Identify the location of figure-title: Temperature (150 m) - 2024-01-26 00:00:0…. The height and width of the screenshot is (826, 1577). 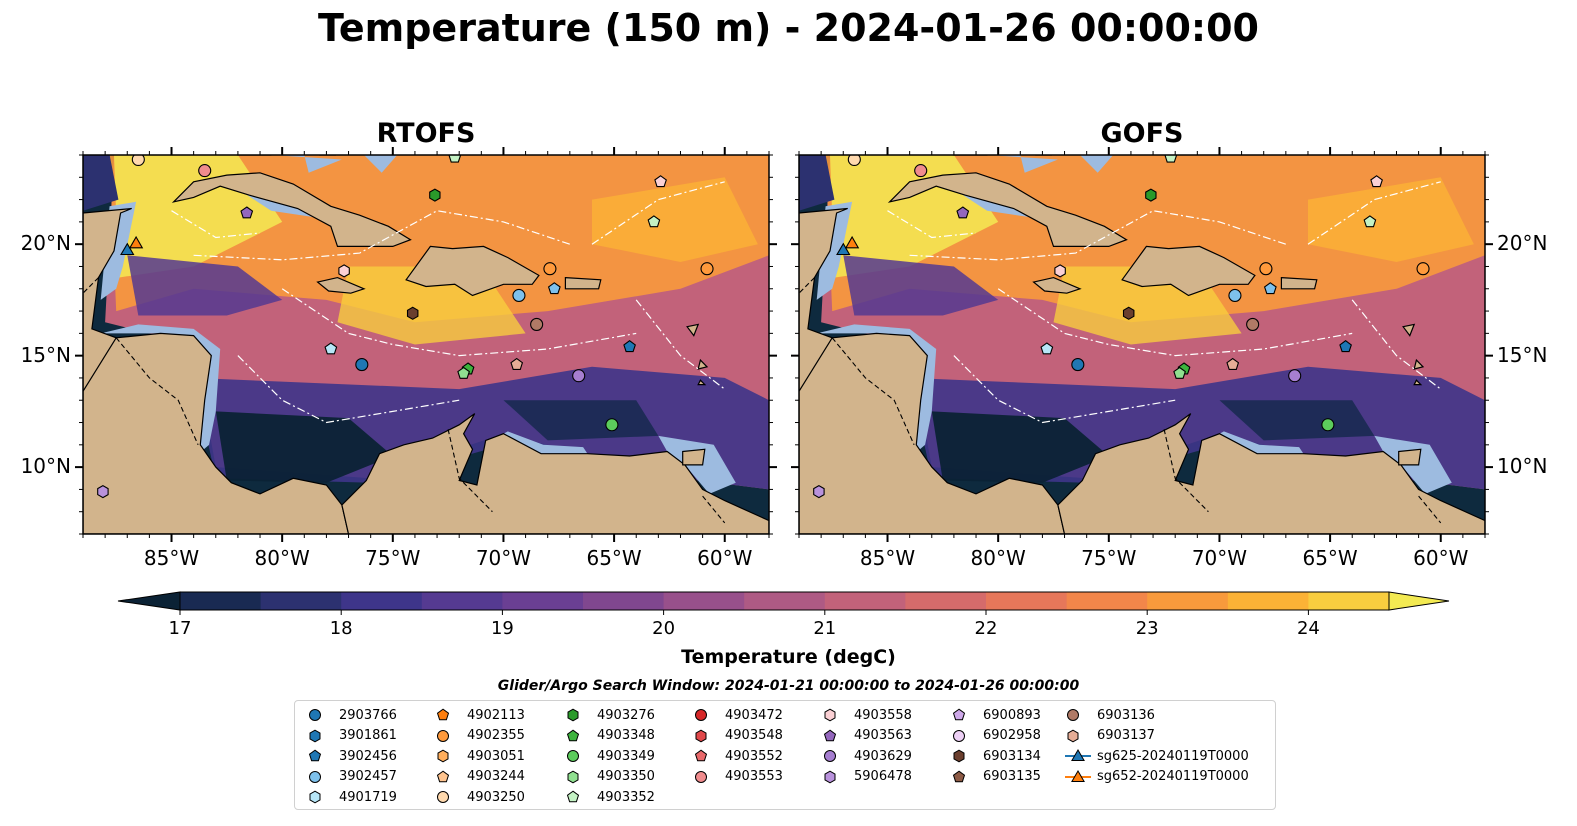
(788, 28).